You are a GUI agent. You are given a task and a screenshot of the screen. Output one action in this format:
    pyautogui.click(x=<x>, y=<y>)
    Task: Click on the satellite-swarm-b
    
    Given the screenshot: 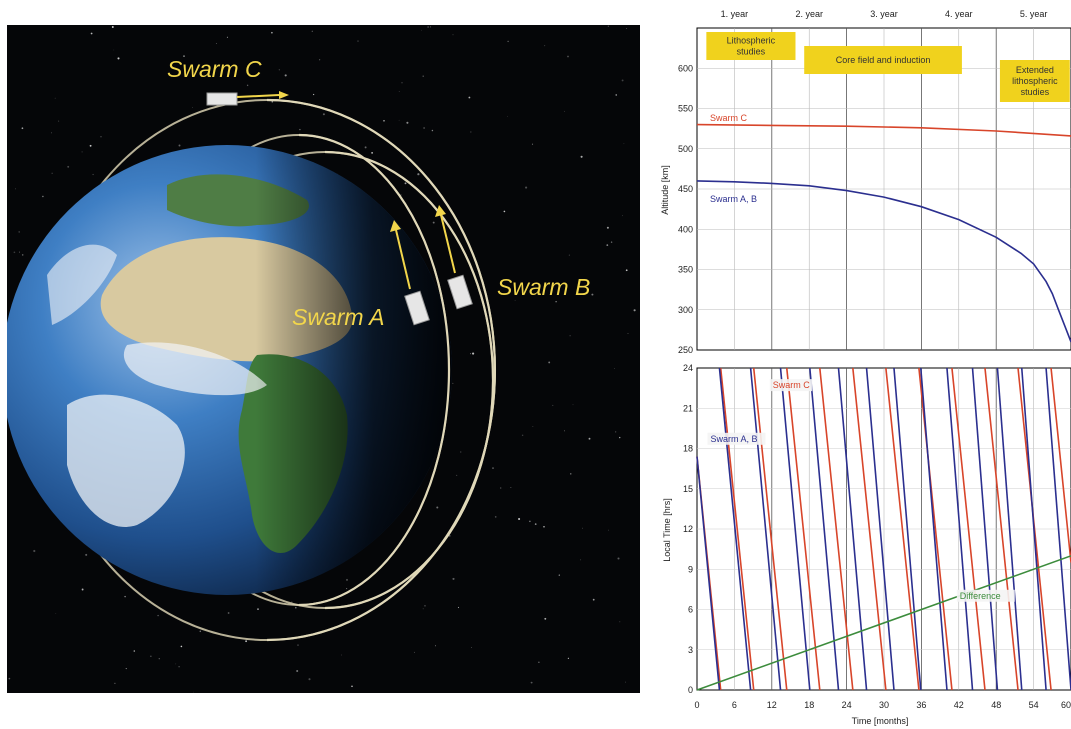 What is the action you would take?
    pyautogui.click(x=454, y=257)
    